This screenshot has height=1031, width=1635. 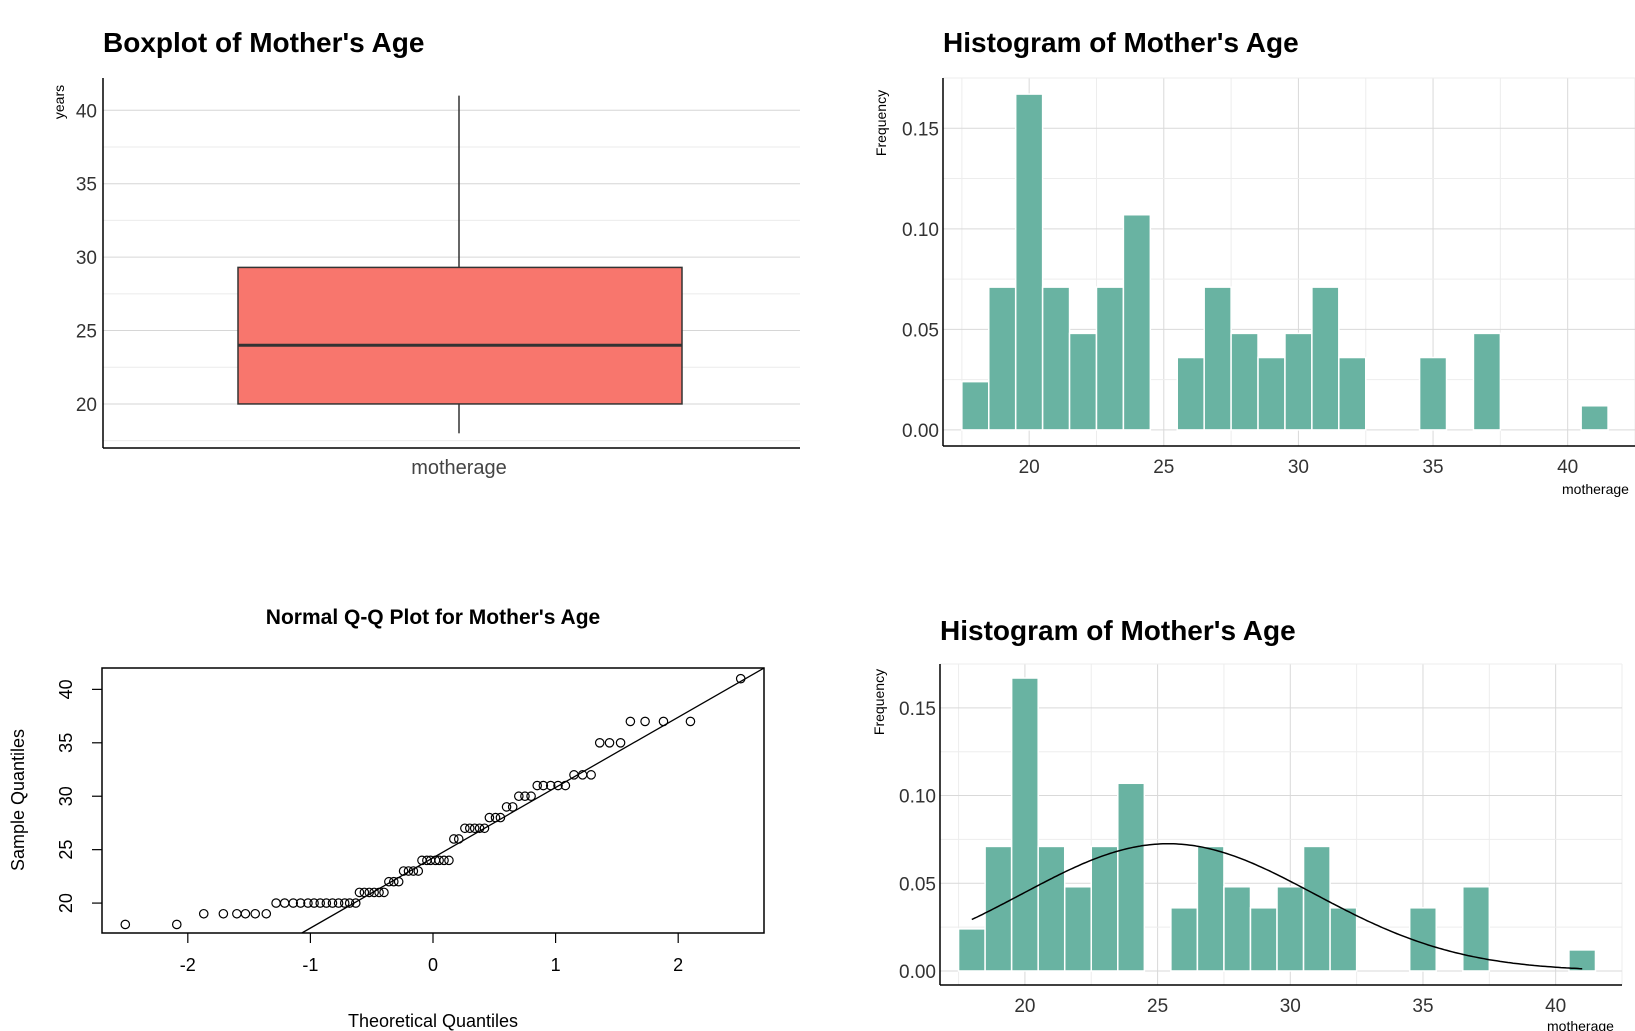 I want to click on histogram-bottom-density-group, so click(x=1277, y=906).